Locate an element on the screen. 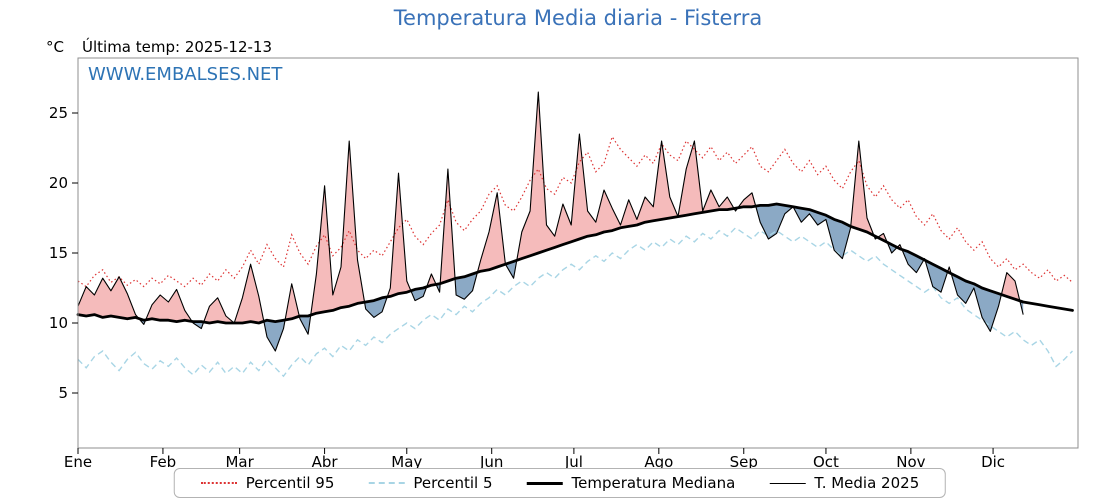 This screenshot has width=1120, height=500. x-tick-label: Ago is located at coordinates (658, 460).